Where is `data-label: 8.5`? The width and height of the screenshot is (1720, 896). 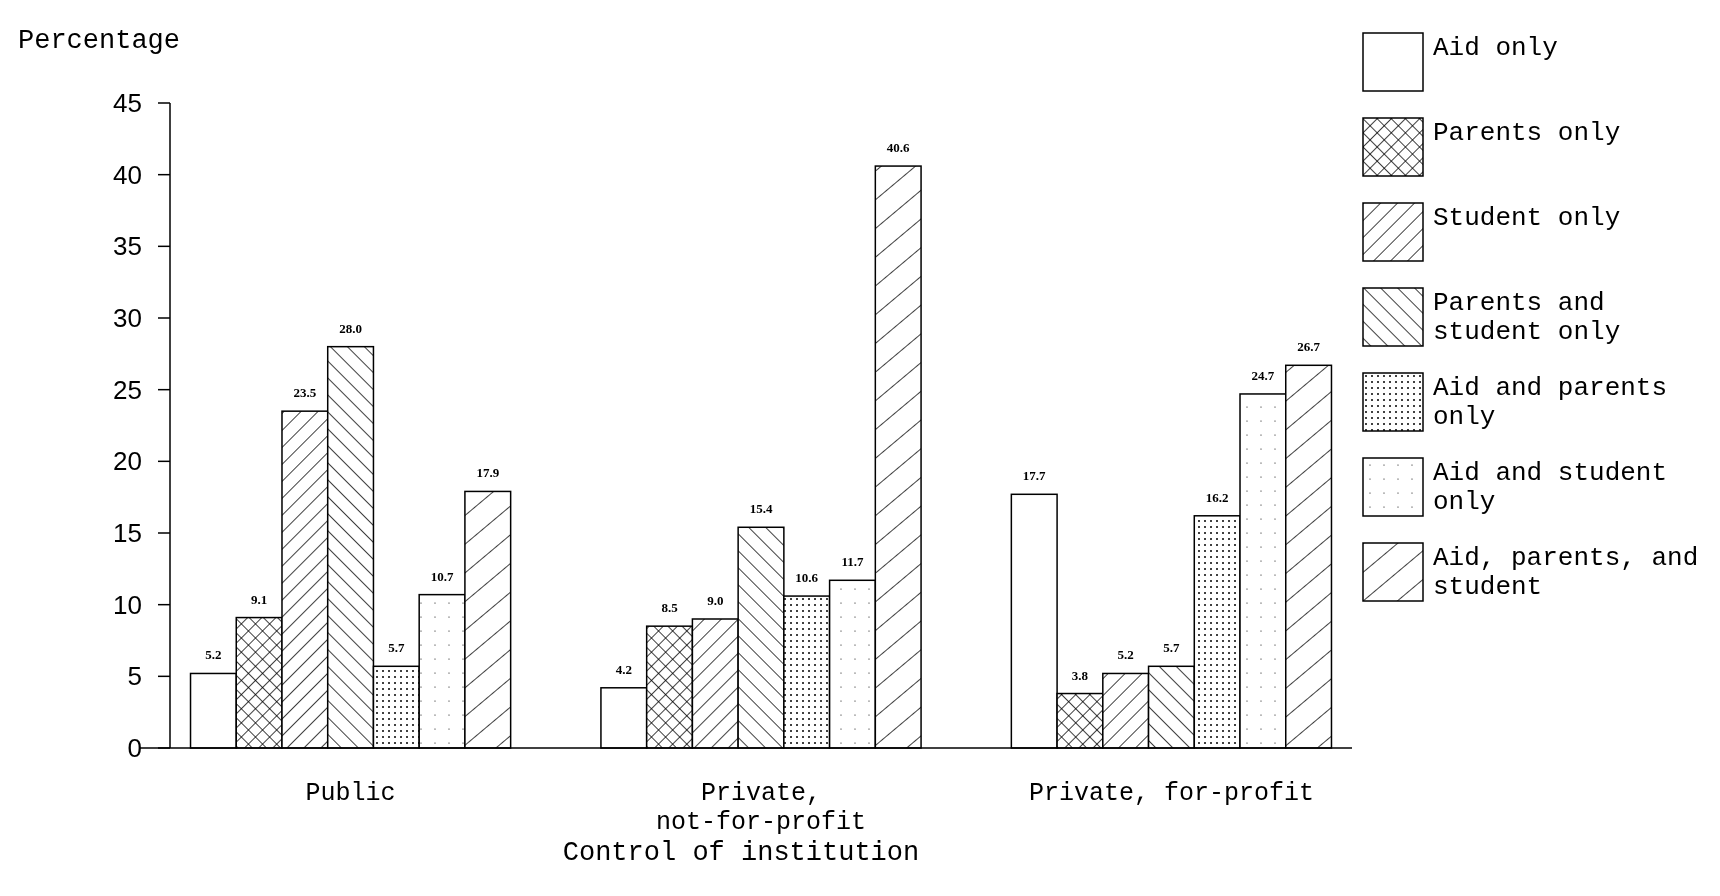
data-label: 8.5 is located at coordinates (670, 608).